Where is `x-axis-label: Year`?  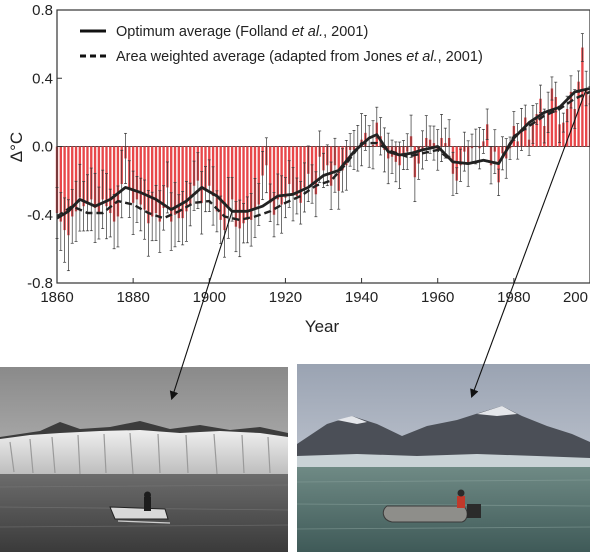
x-axis-label: Year is located at coordinates (322, 326).